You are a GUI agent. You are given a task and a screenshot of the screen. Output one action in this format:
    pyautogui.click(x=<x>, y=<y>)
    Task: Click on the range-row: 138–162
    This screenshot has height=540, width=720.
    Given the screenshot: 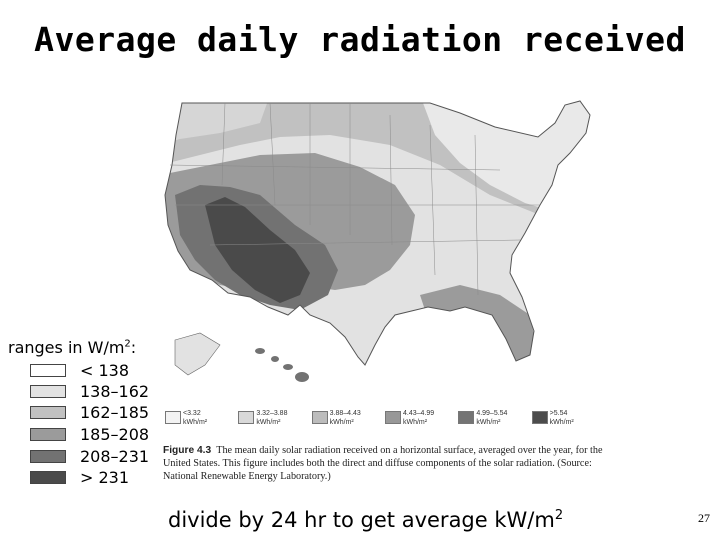 What is the action you would take?
    pyautogui.click(x=89, y=391)
    